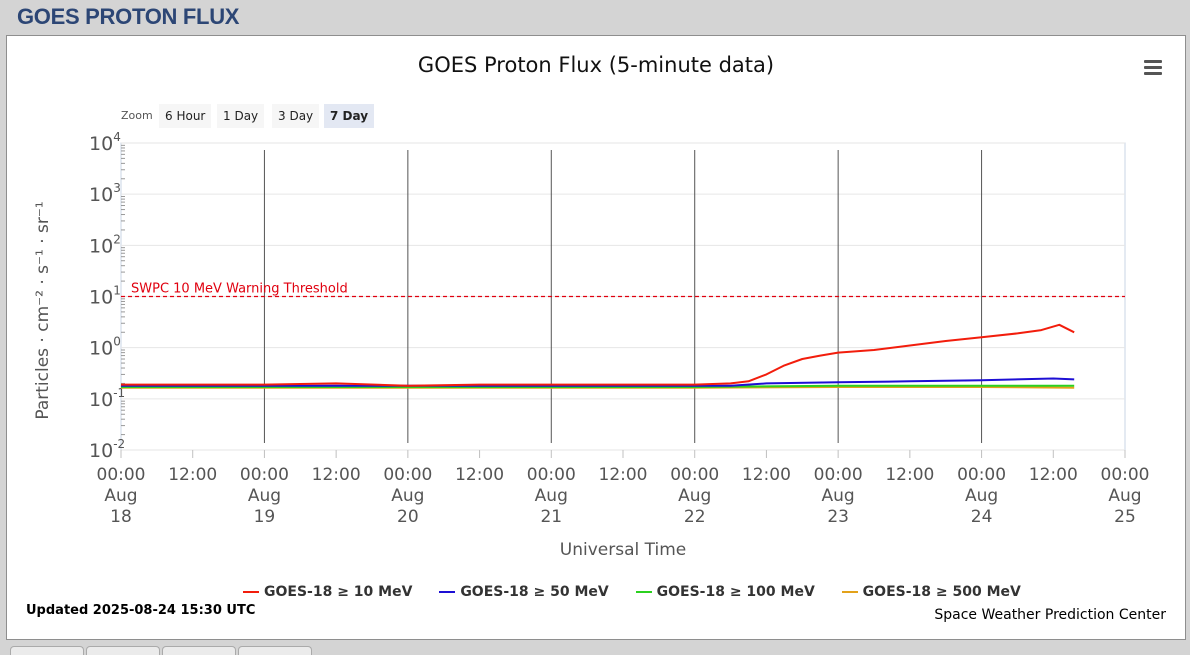  What do you see at coordinates (105, 142) in the screenshot?
I see `y-tick-label: 10⁴` at bounding box center [105, 142].